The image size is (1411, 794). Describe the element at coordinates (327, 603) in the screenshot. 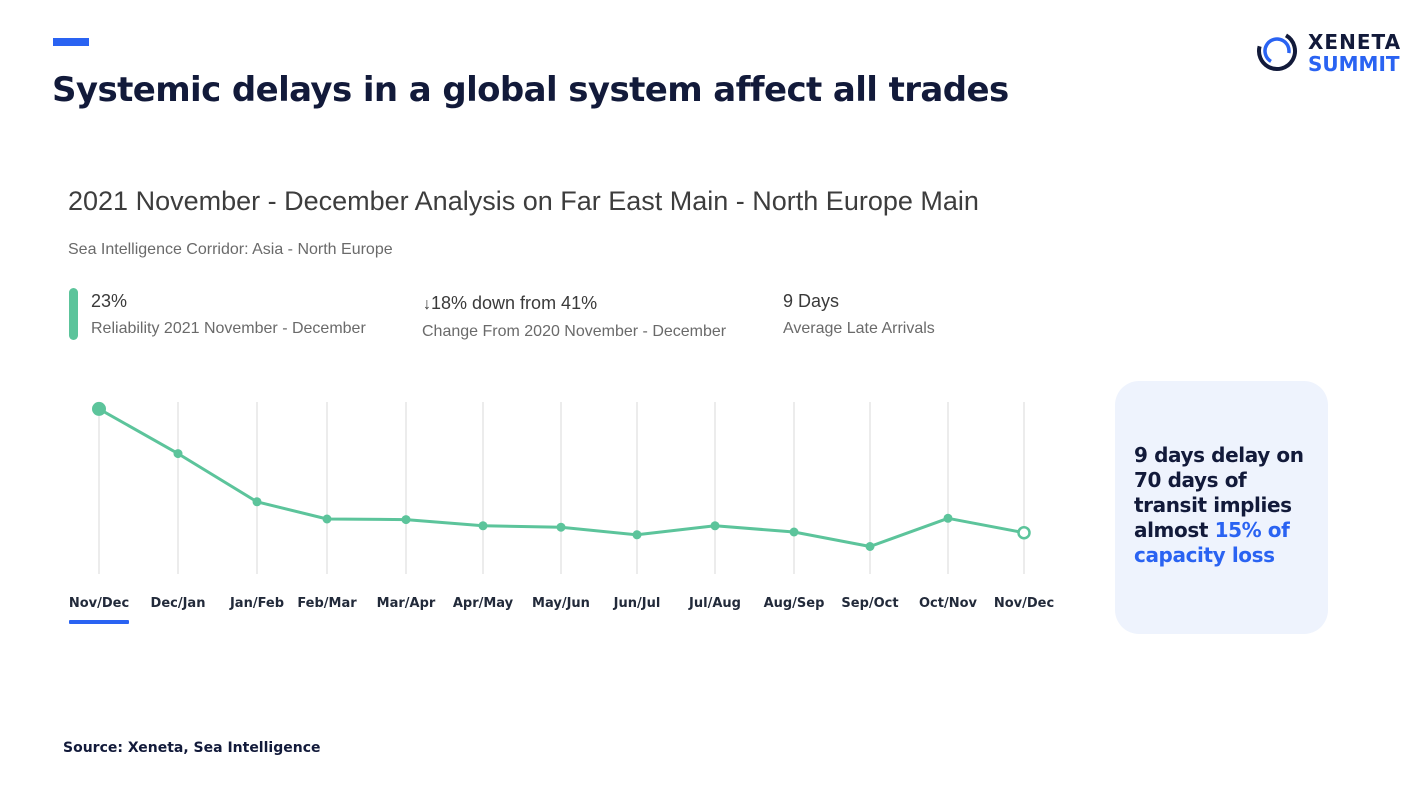

I see `x-tick-label-3: Feb/Mar` at that location.